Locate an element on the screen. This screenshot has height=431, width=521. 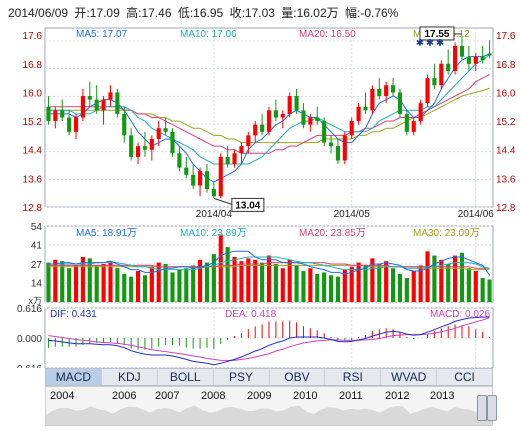
volume-ma5-line is located at coordinates (269, 263).